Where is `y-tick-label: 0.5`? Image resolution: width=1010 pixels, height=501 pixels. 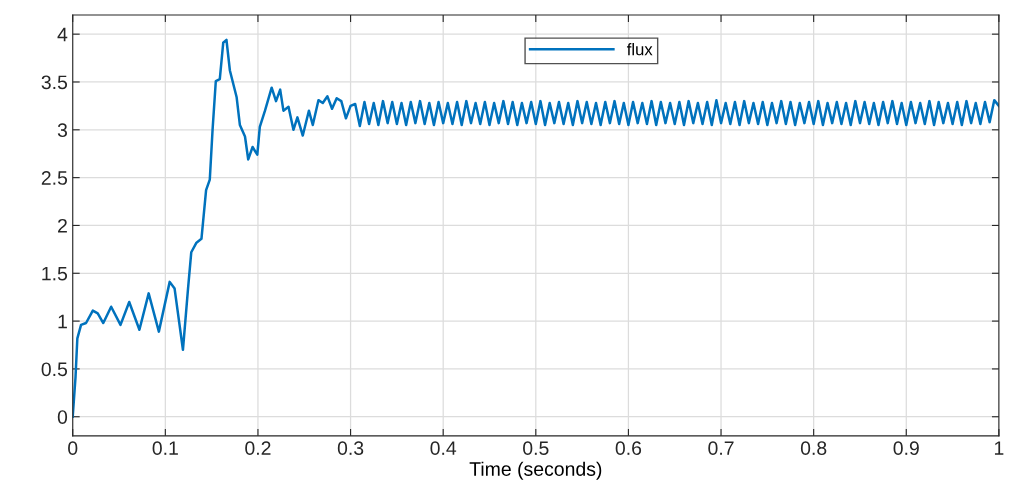
y-tick-label: 0.5 is located at coordinates (54, 369).